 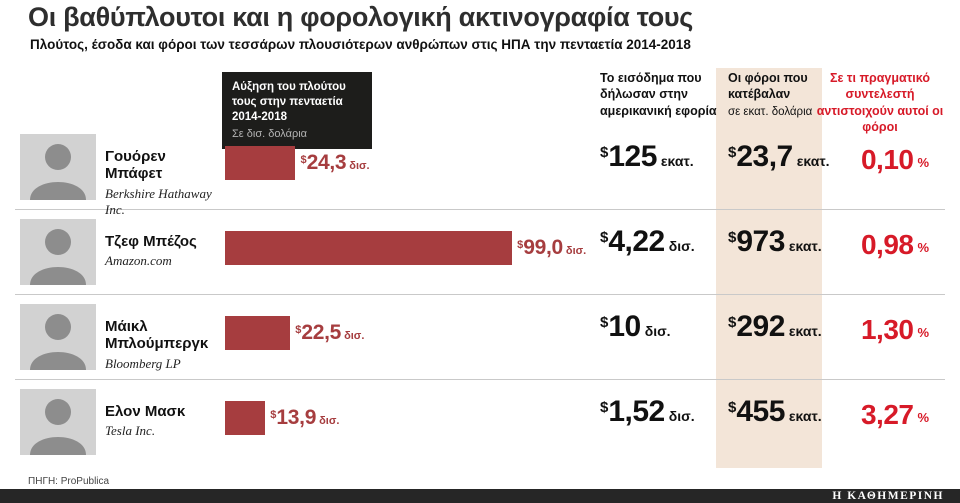 I want to click on effective-tax-rate: 1,30%, so click(x=893, y=330).